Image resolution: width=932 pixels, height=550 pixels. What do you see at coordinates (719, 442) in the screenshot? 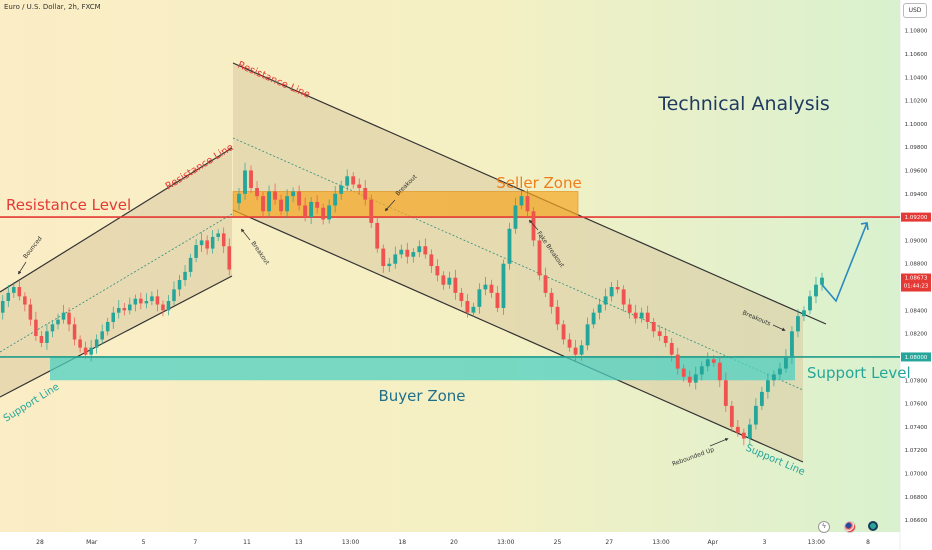
I see `rebounded-up-arrow` at bounding box center [719, 442].